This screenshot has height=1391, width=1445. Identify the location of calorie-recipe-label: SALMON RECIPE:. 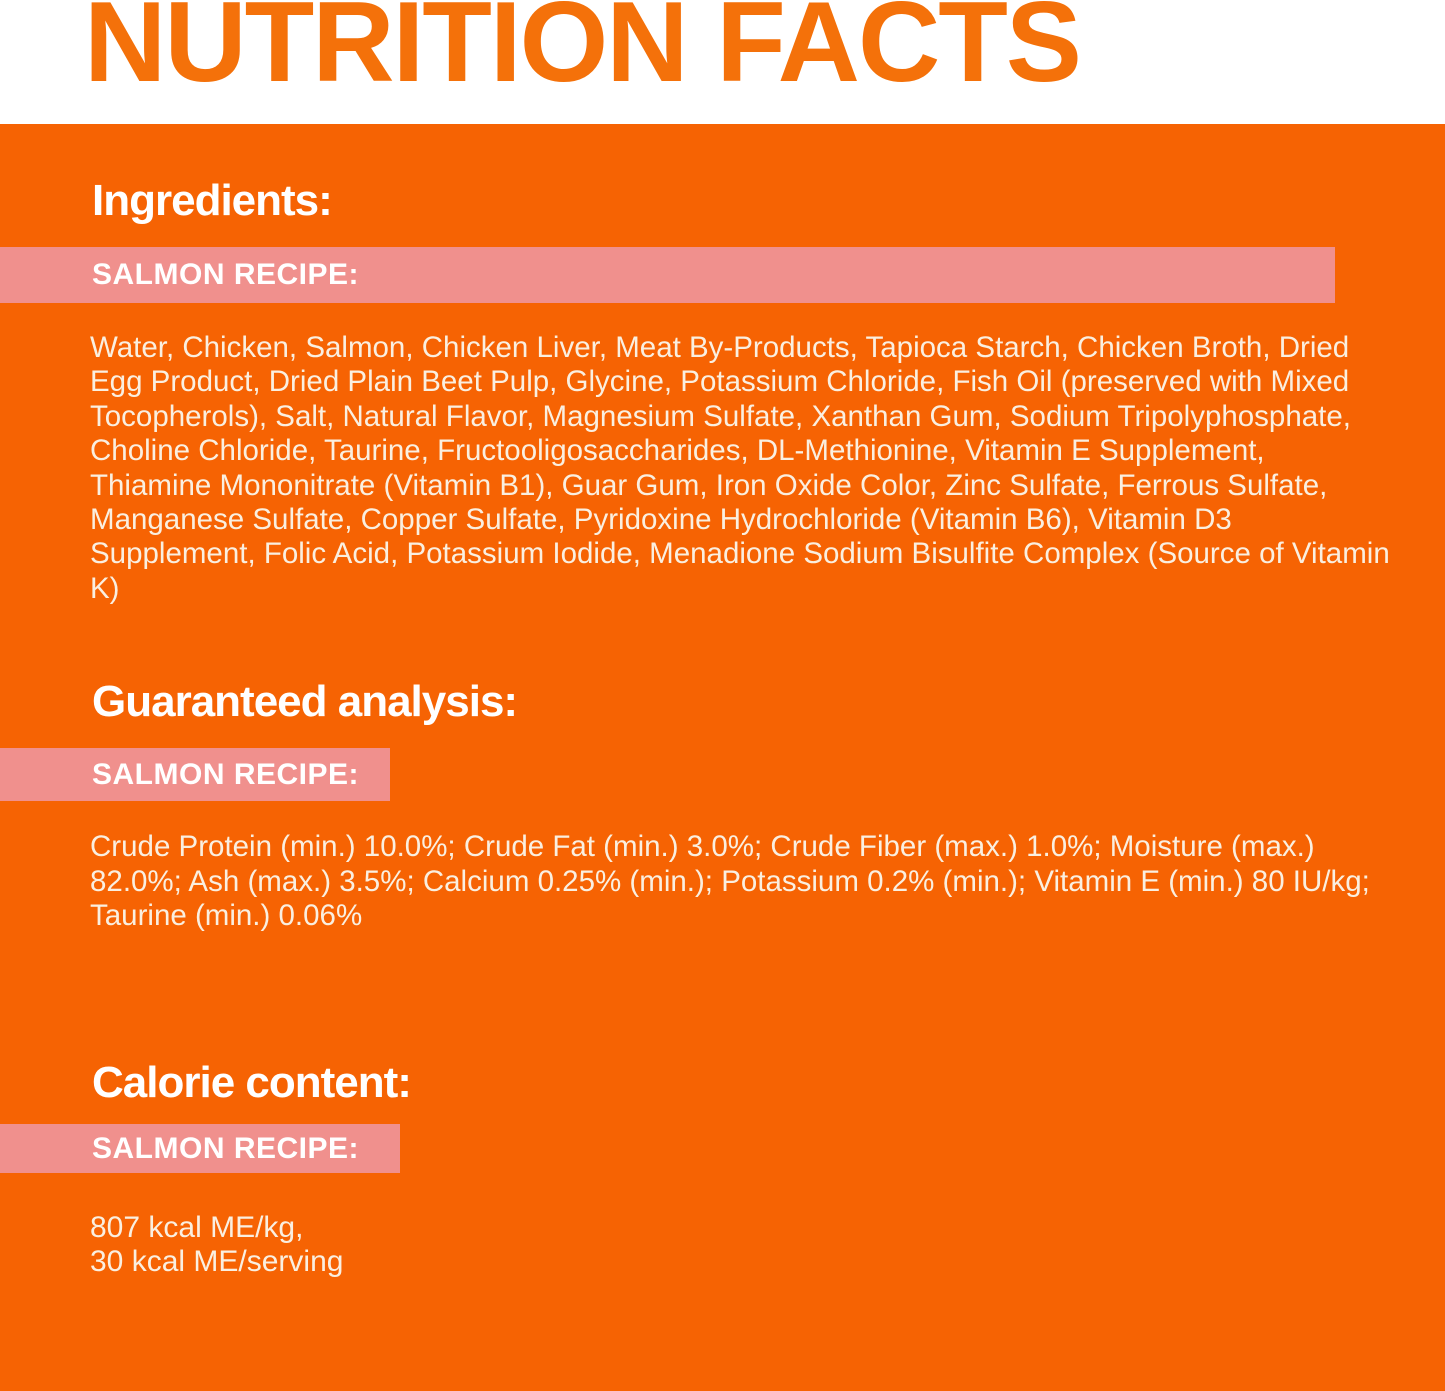
(226, 1148).